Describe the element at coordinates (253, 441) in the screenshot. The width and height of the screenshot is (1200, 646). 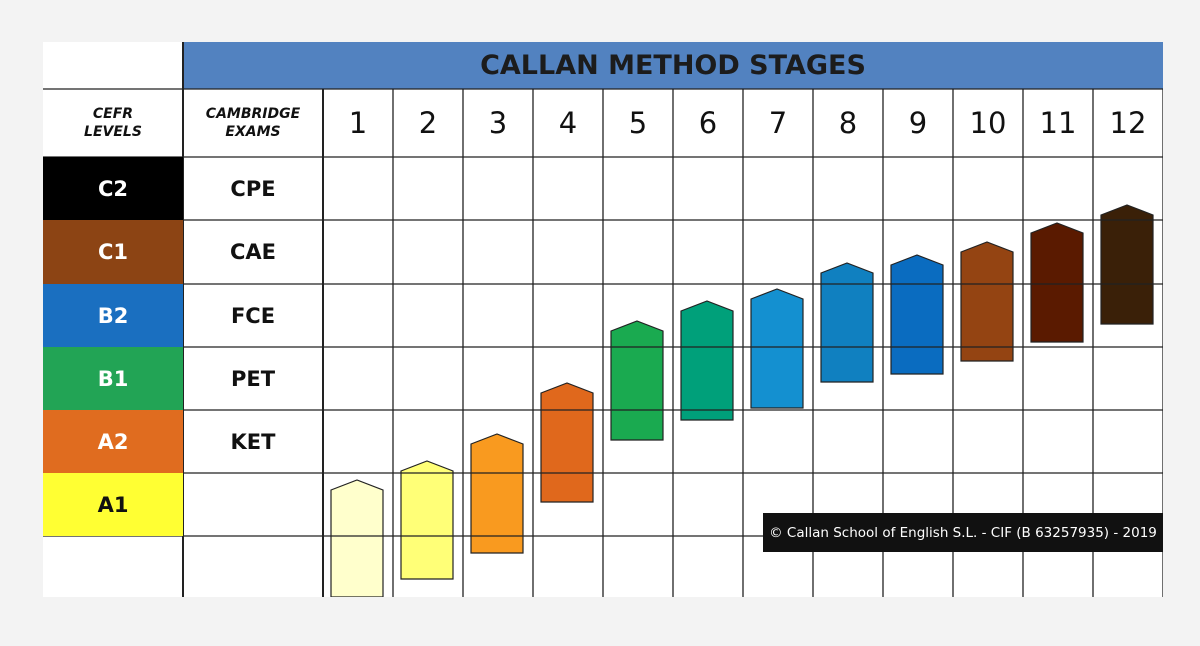
I see `cambridge-exam: KET` at that location.